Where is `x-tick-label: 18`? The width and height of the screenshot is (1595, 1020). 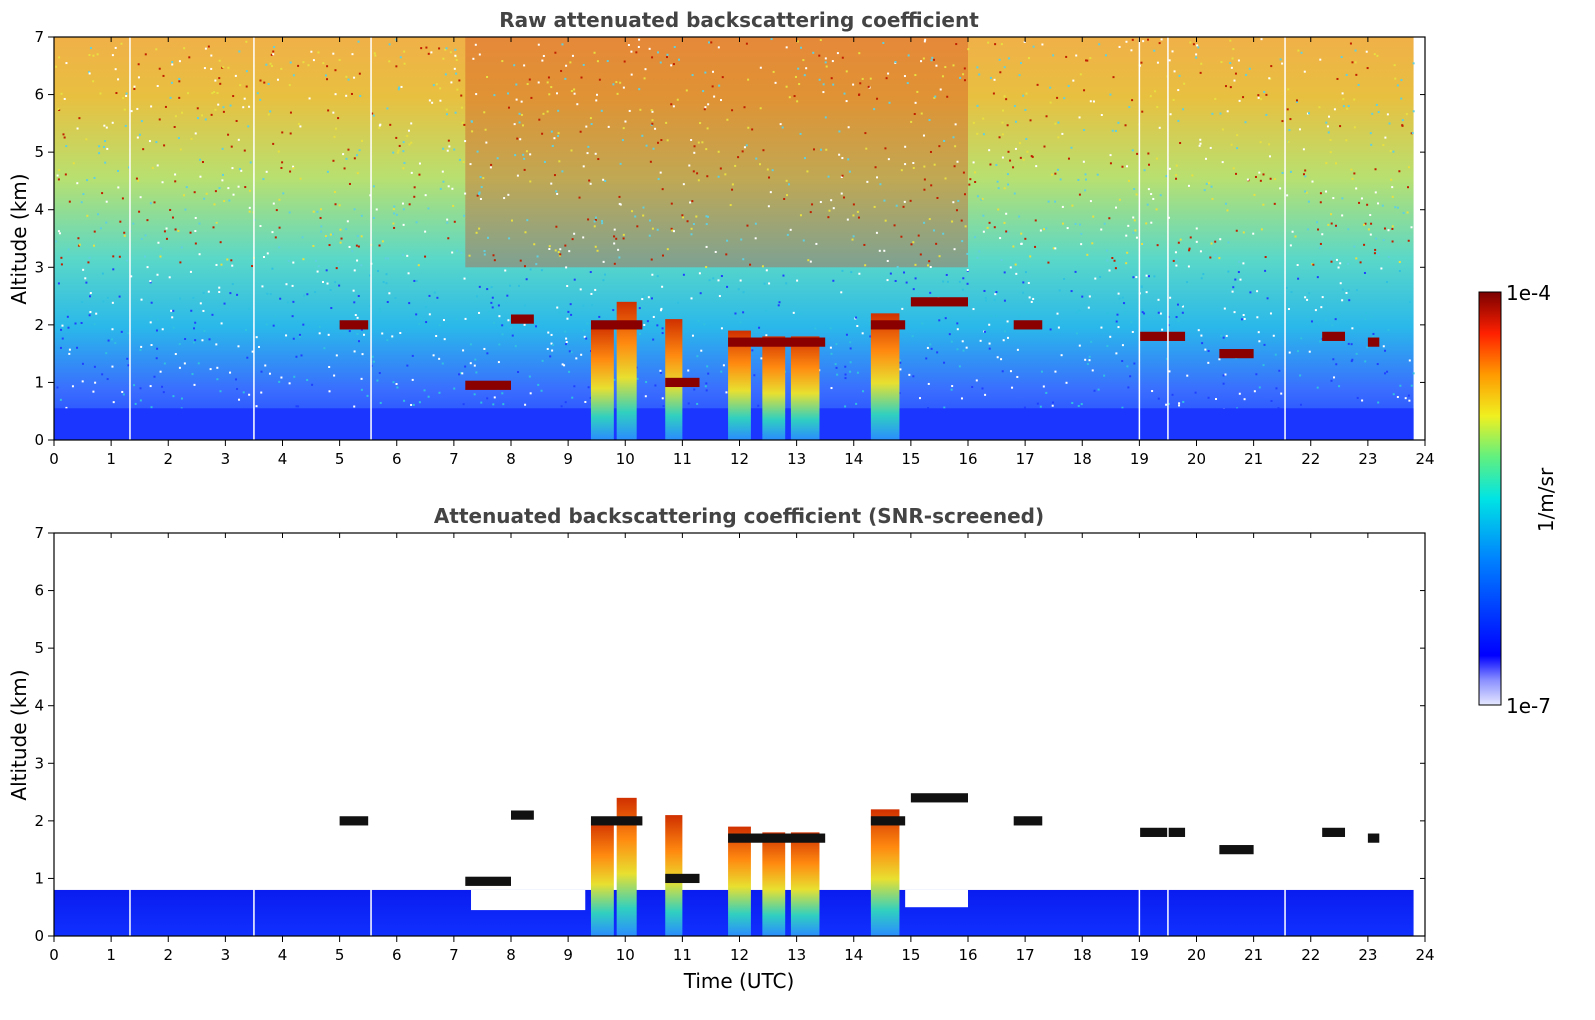 x-tick-label: 18 is located at coordinates (1082, 955).